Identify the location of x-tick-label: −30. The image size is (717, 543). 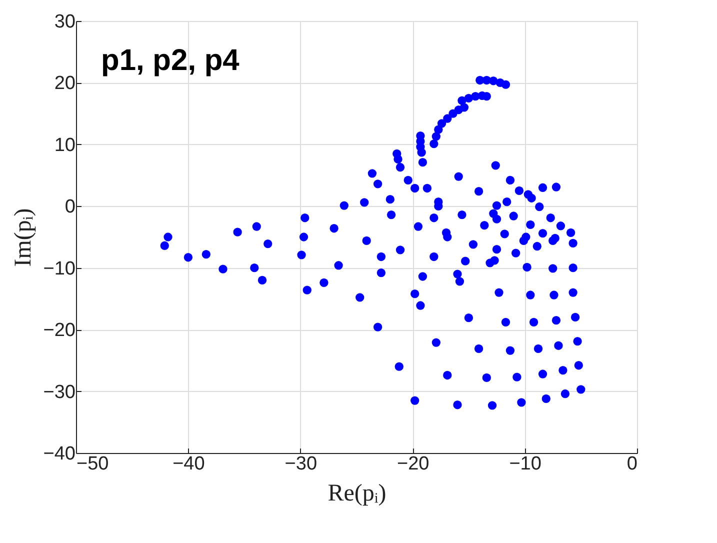
(301, 464).